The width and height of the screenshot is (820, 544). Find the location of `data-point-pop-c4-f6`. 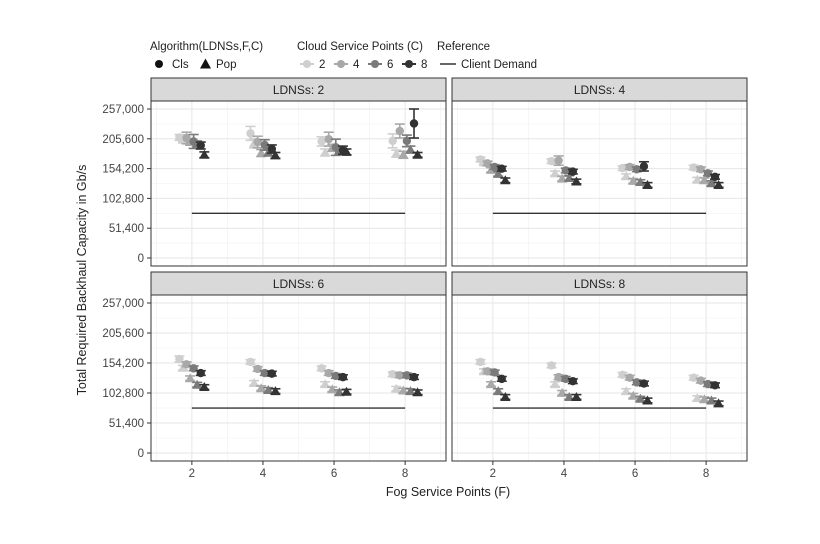

data-point-pop-c4-f6 is located at coordinates (332, 389).